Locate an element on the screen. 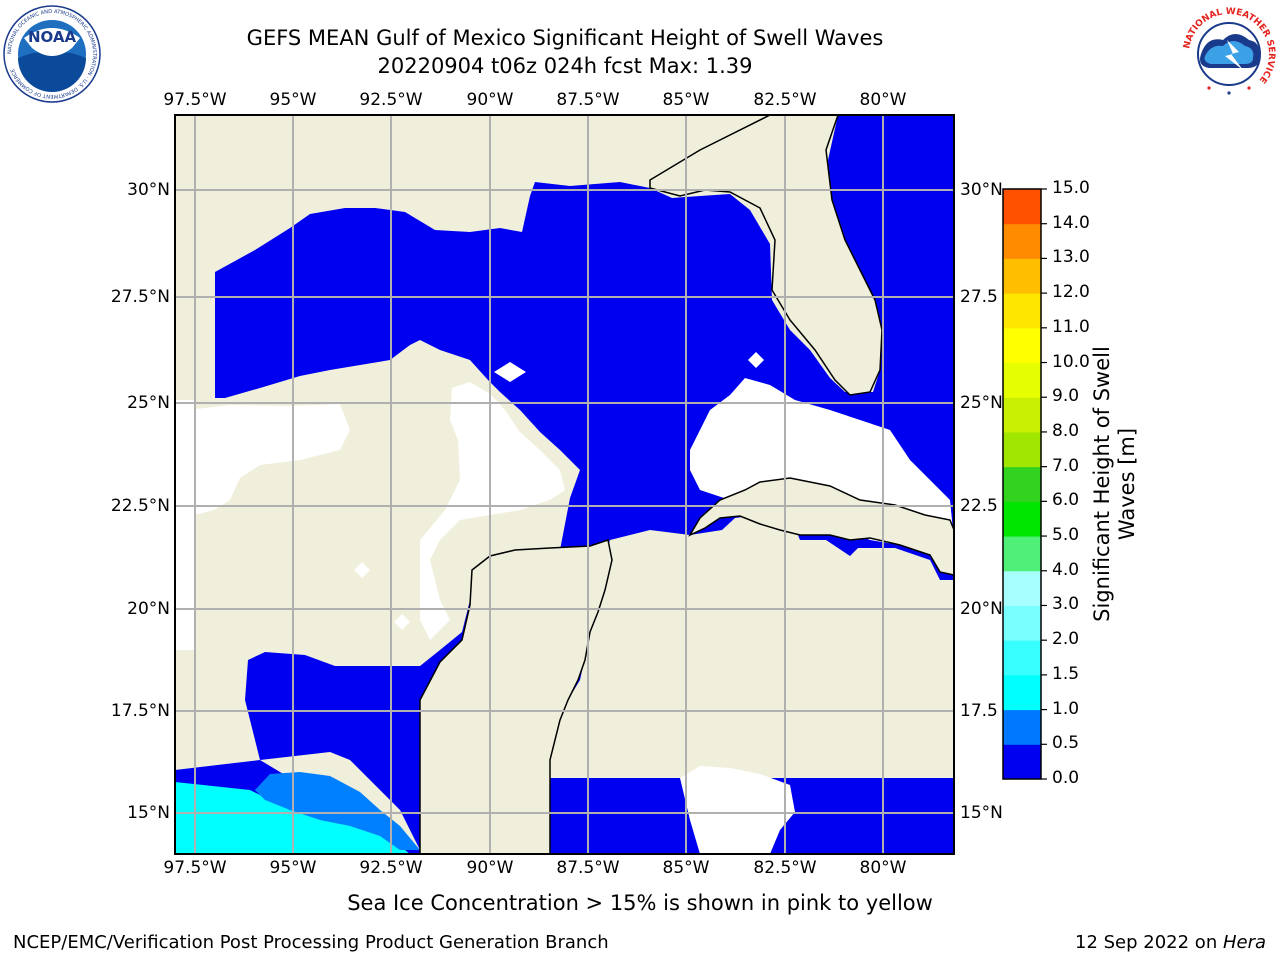 Image resolution: width=1280 pixels, height=960 pixels. lon-label-bottom: 92.5°W is located at coordinates (391, 868).